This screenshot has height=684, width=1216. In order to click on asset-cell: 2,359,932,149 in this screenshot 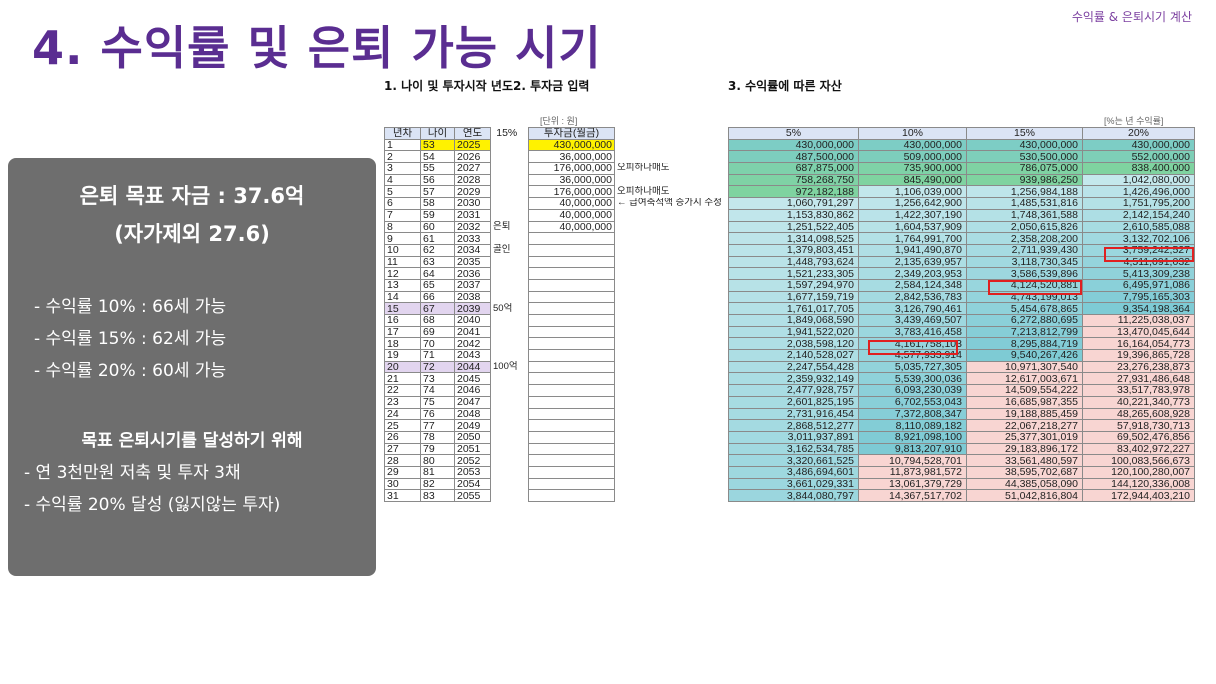, I will do `click(793, 379)`.